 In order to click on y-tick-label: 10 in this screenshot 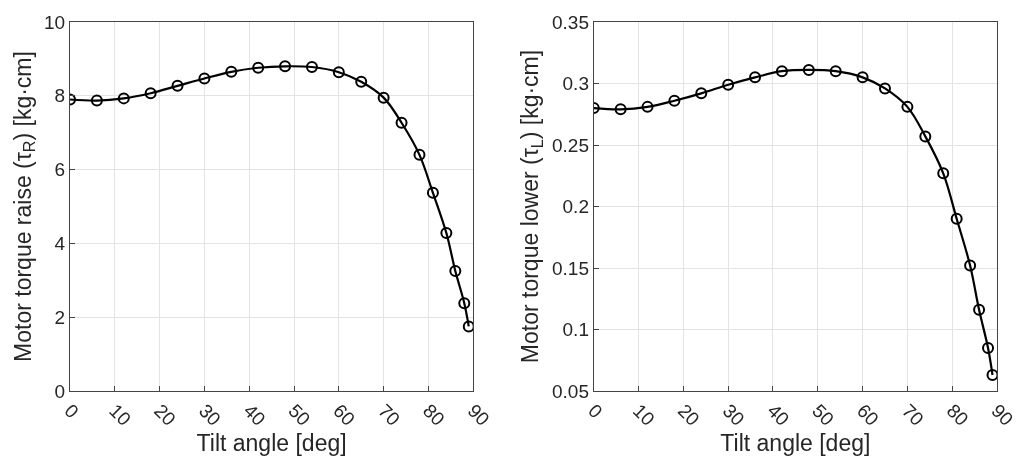, I will do `click(55, 22)`.